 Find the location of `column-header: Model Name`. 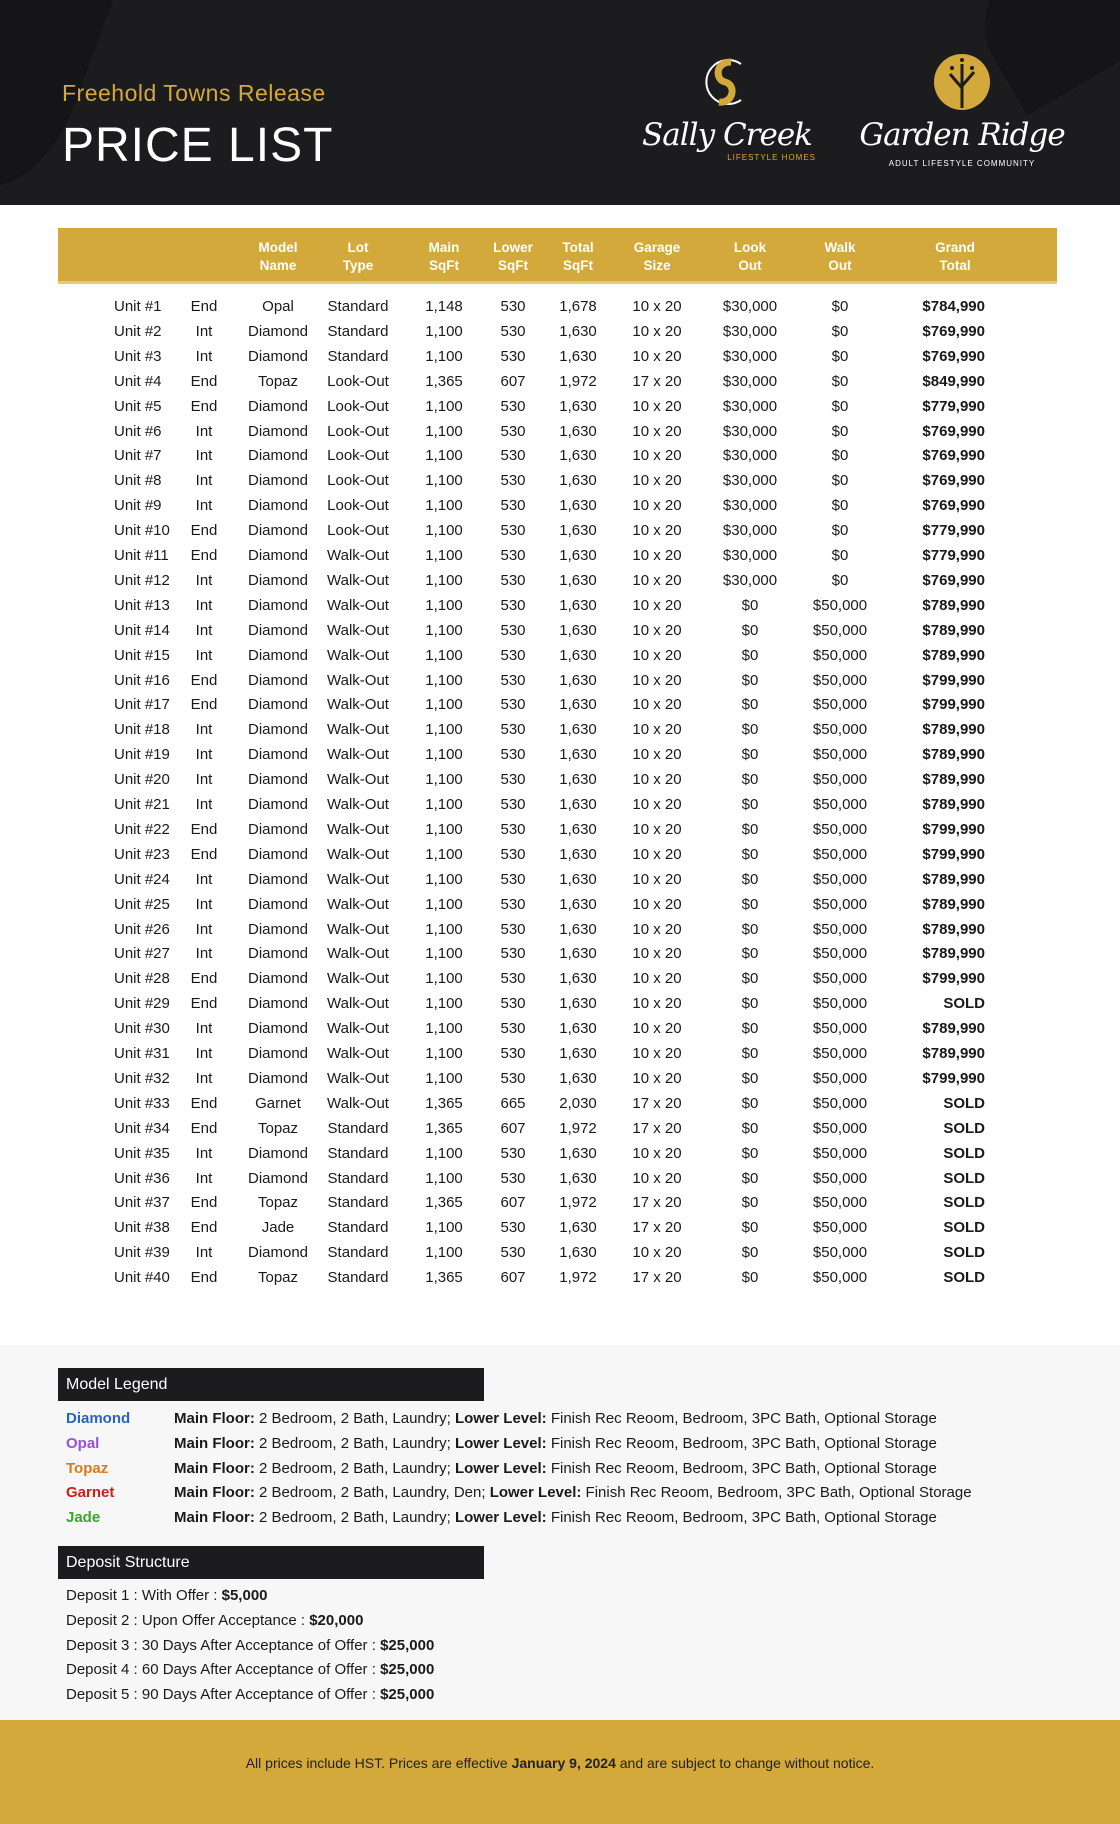

column-header: Model Name is located at coordinates (278, 256).